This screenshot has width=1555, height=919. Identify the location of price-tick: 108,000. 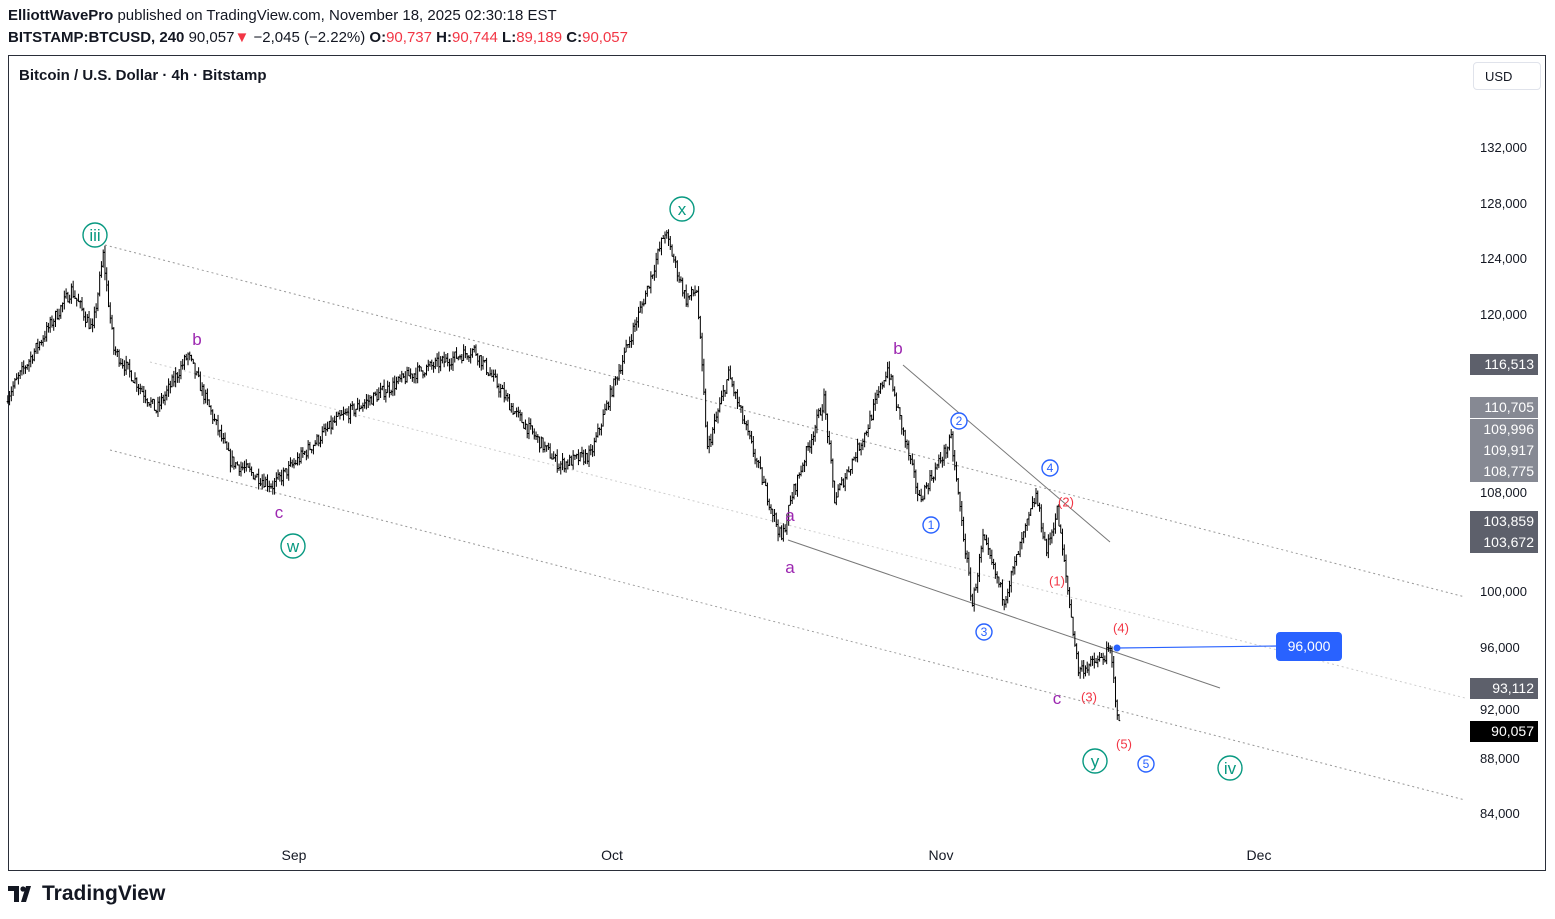
(1503, 492).